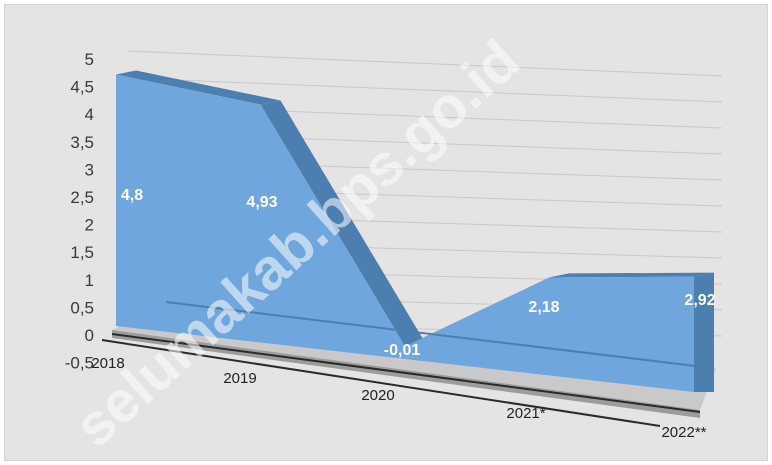  Describe the element at coordinates (439, 335) in the screenshot. I see `zero-line` at that location.